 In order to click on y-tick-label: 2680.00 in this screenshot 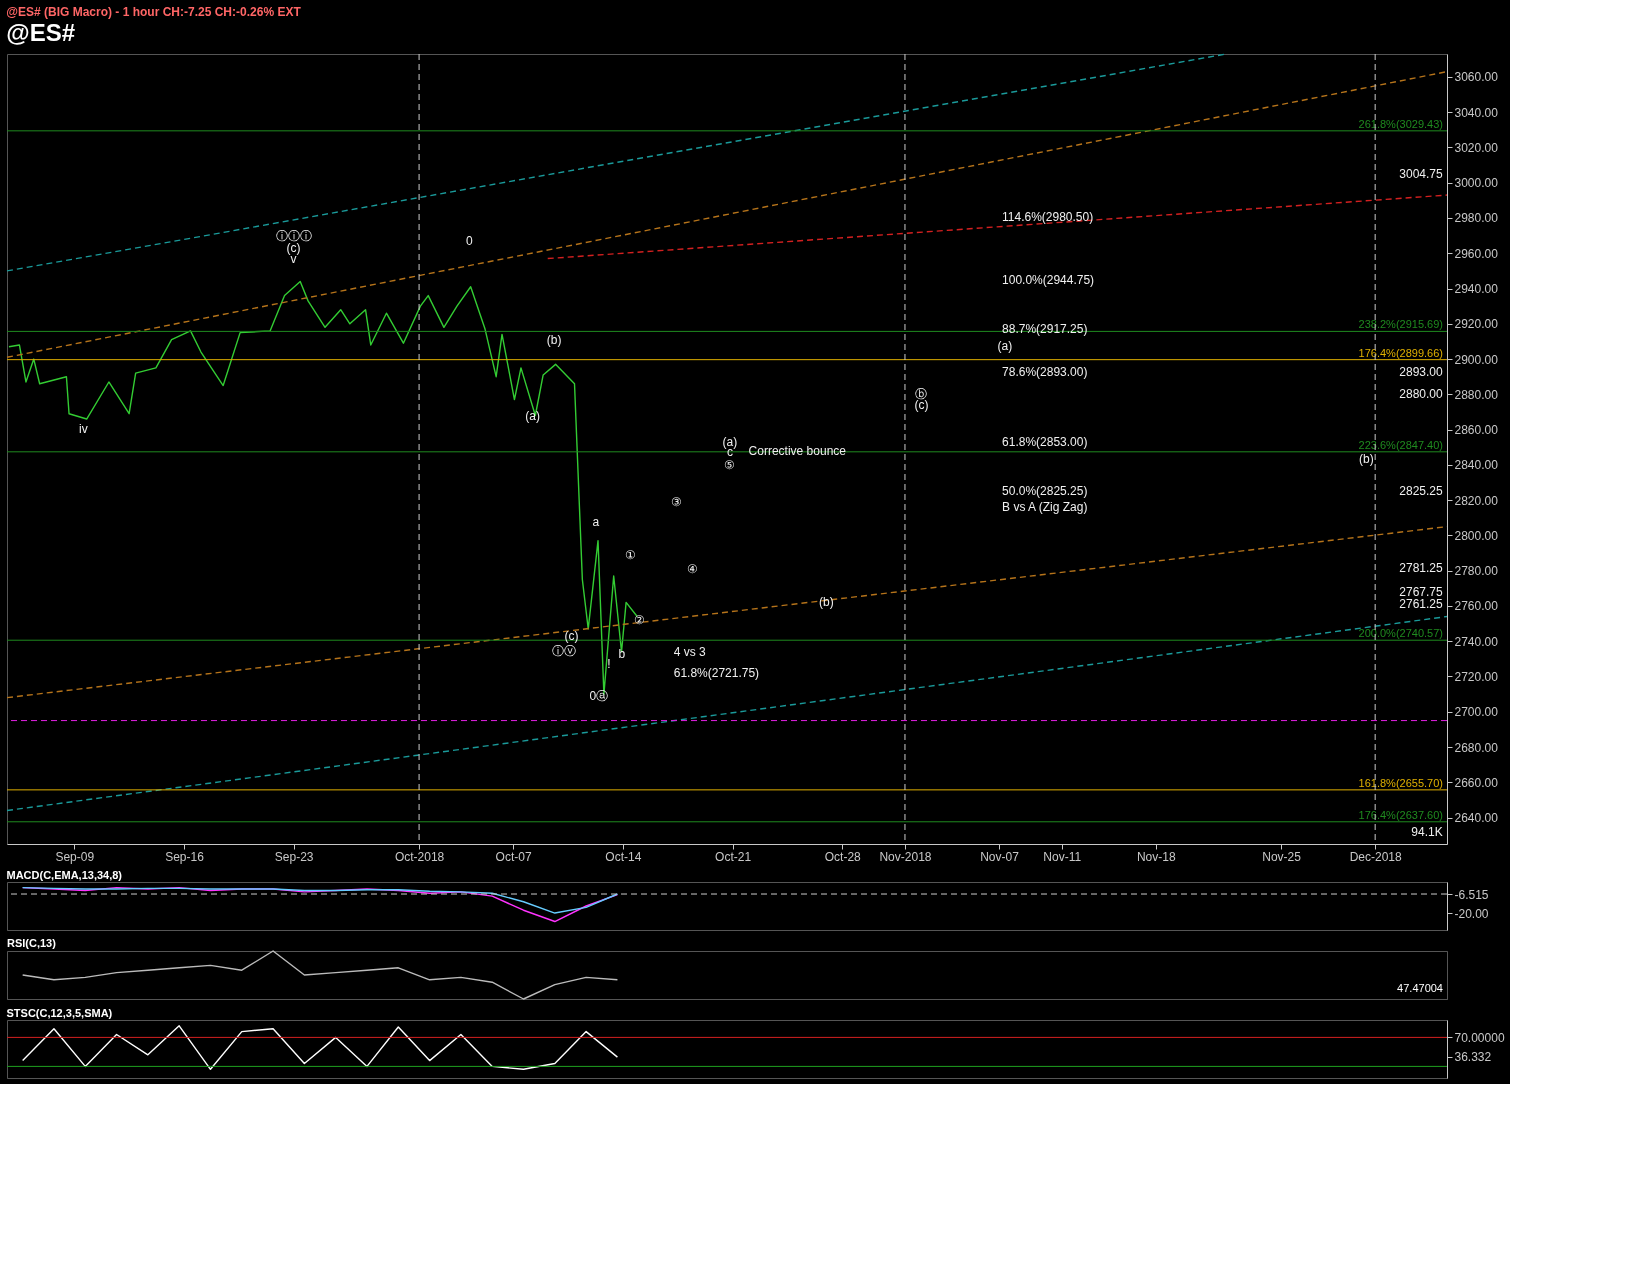, I will do `click(1476, 747)`.